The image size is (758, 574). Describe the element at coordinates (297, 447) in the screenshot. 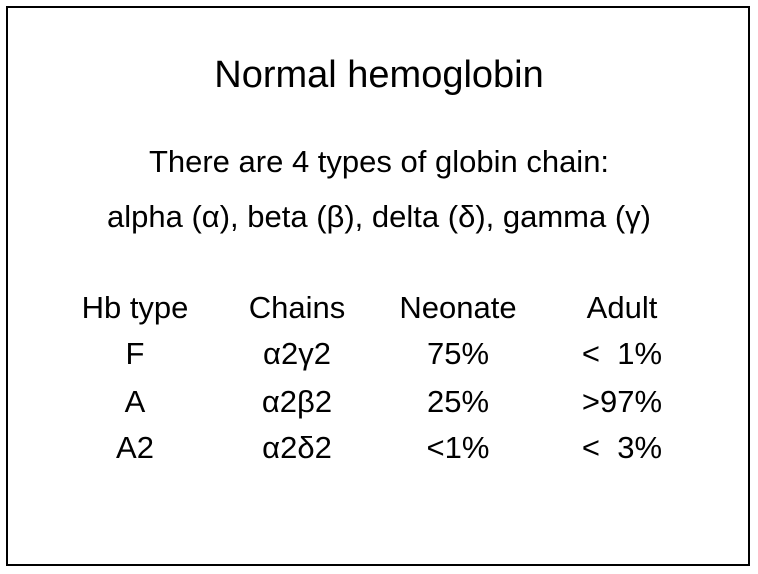

I see `table-cell: α2δ2` at that location.